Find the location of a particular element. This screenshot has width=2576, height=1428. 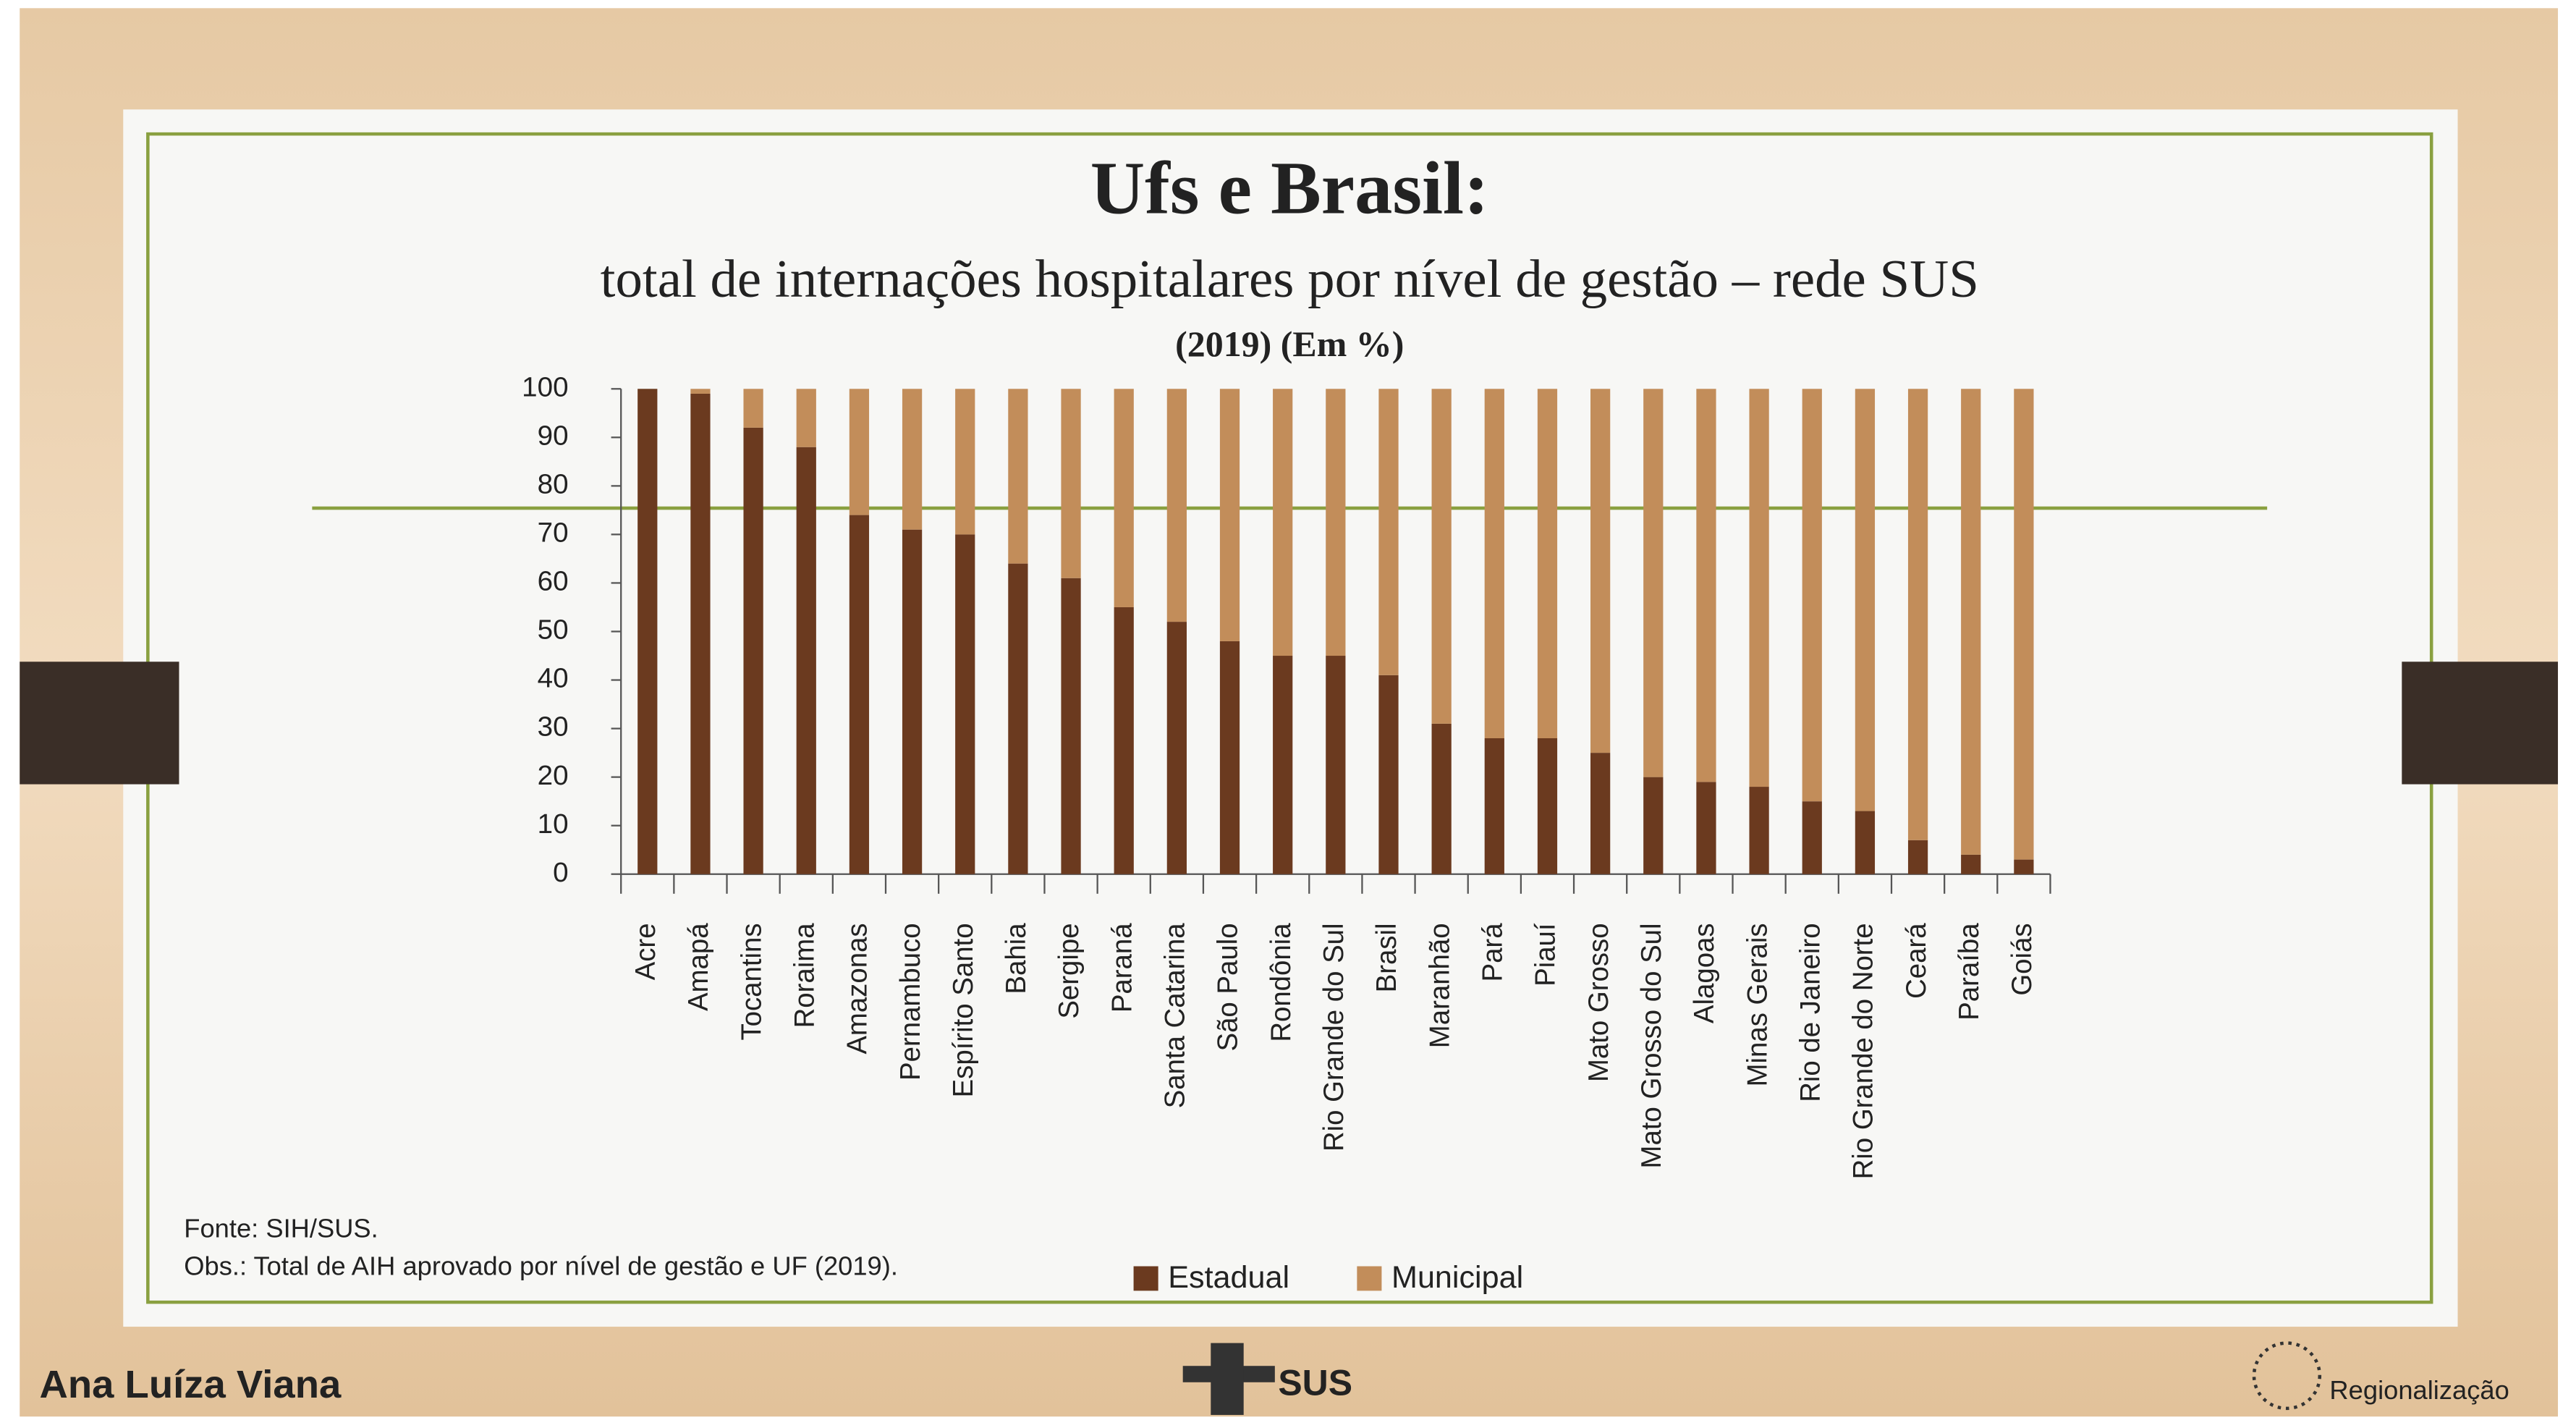

y-tick-label: 0 is located at coordinates (560, 872).